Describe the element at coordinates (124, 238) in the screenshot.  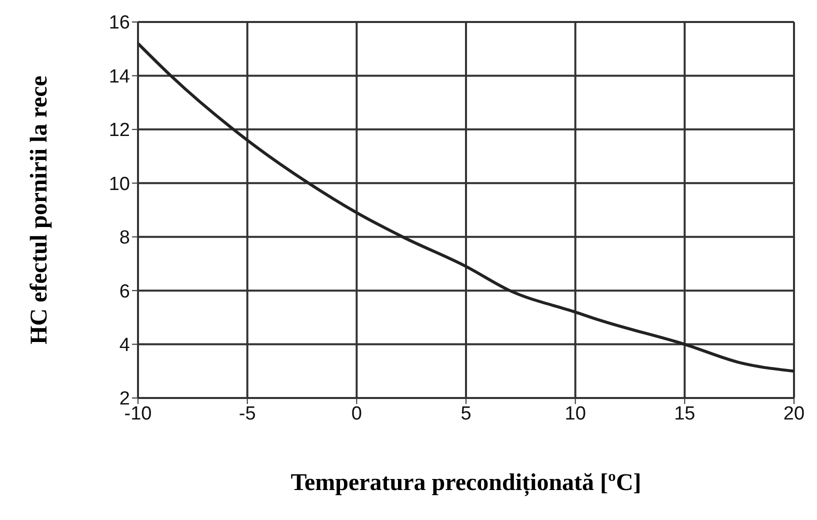
I see `y-tick-label: 8` at that location.